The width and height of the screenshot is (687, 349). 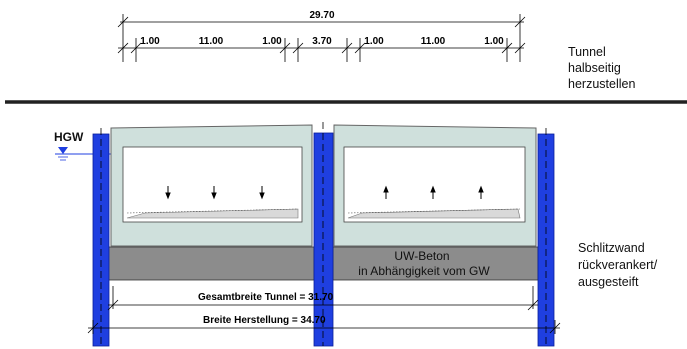 I want to click on tunnel-left-cell, so click(x=211, y=185).